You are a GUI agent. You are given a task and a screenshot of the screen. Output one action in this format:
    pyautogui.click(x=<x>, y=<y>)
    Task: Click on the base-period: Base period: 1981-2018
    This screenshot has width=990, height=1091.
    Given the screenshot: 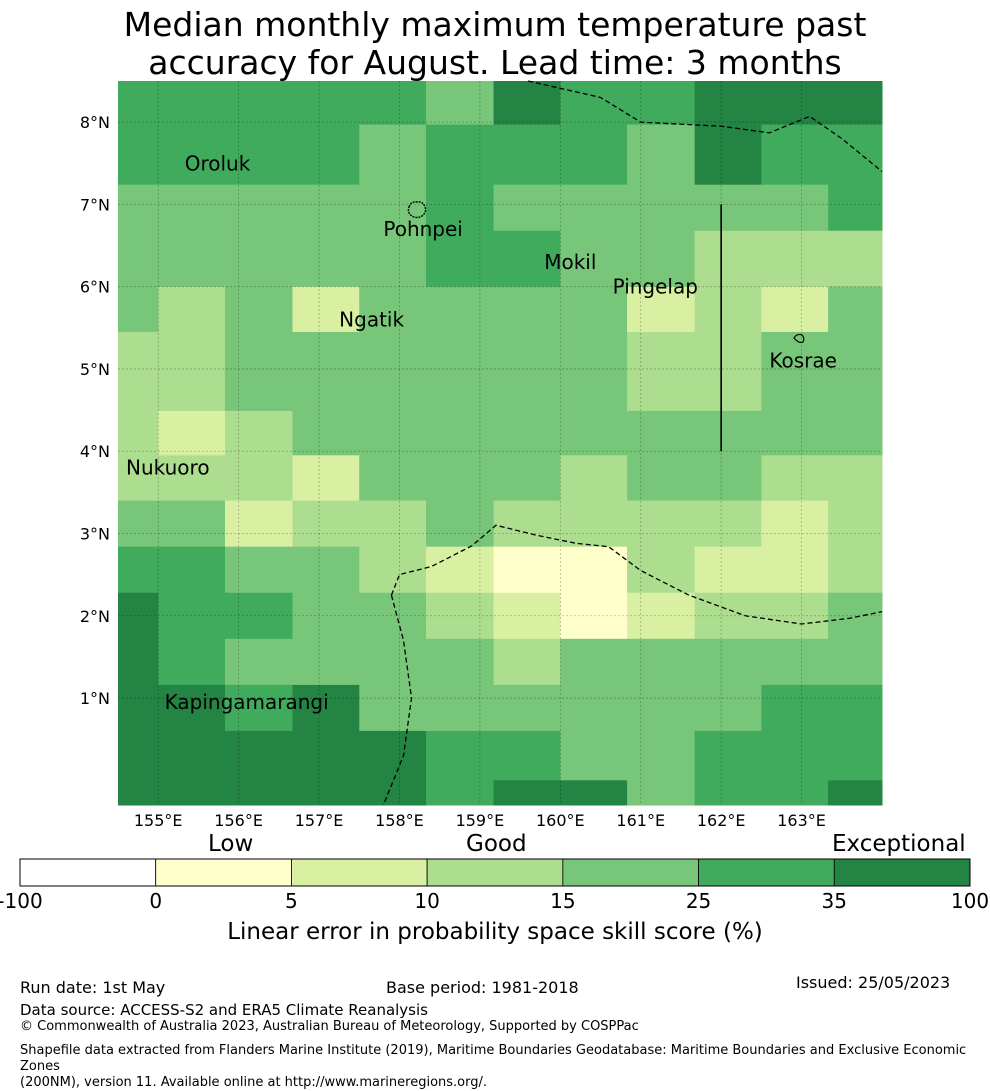 What is the action you would take?
    pyautogui.click(x=482, y=987)
    